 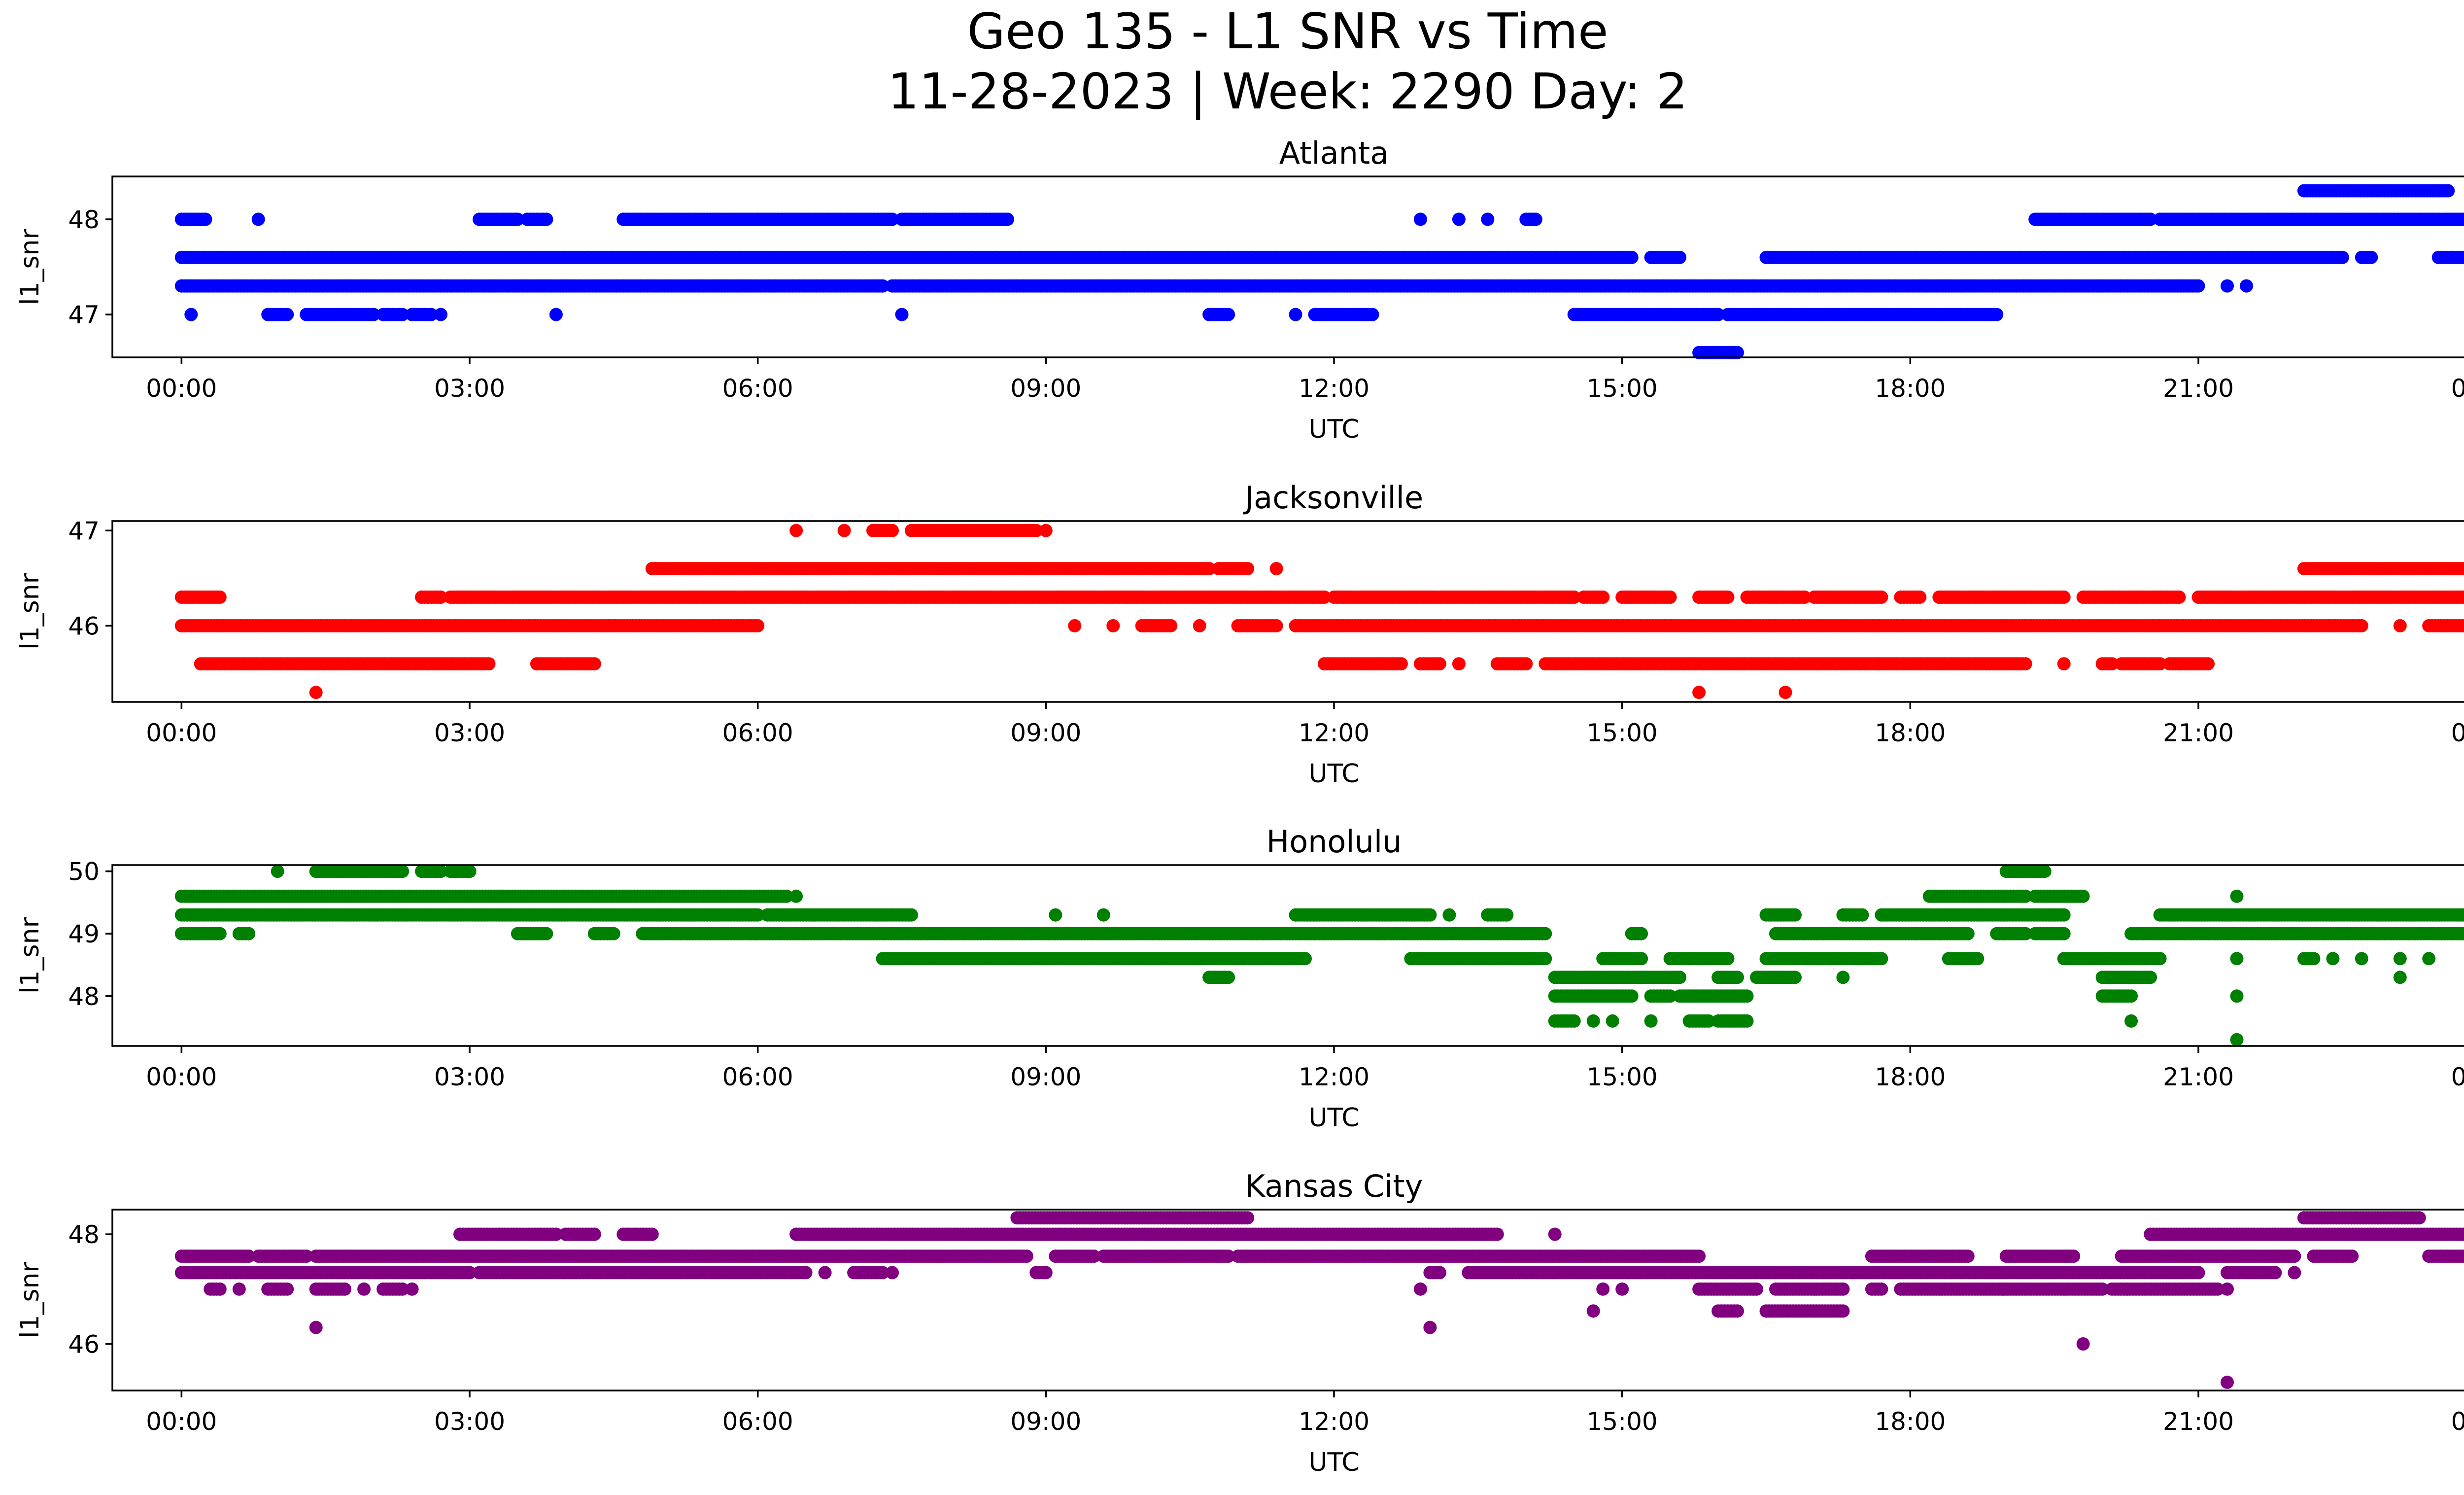 What do you see at coordinates (1333, 498) in the screenshot?
I see `subplot-title: Jacksonville` at bounding box center [1333, 498].